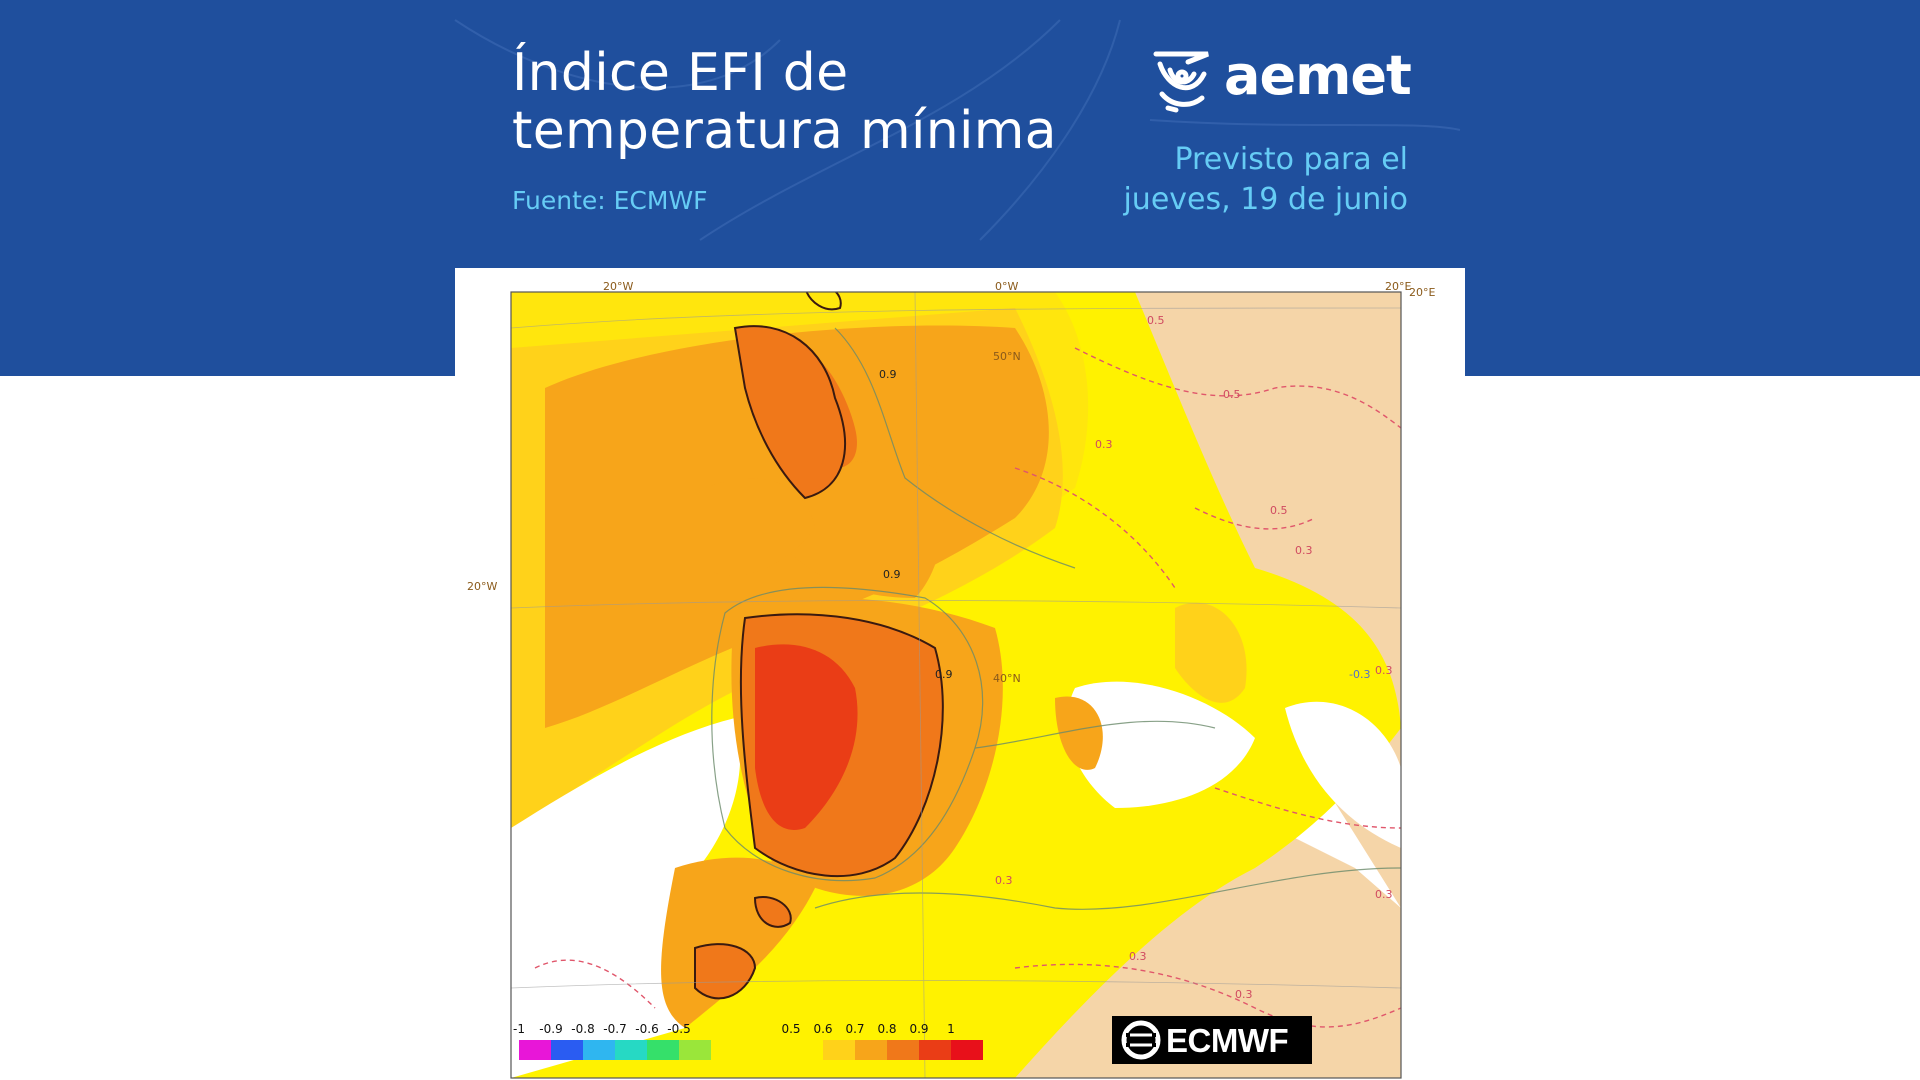 The height and width of the screenshot is (1080, 1920). What do you see at coordinates (1007, 356) in the screenshot?
I see `graticule-label-lat-upper: 50°N` at bounding box center [1007, 356].